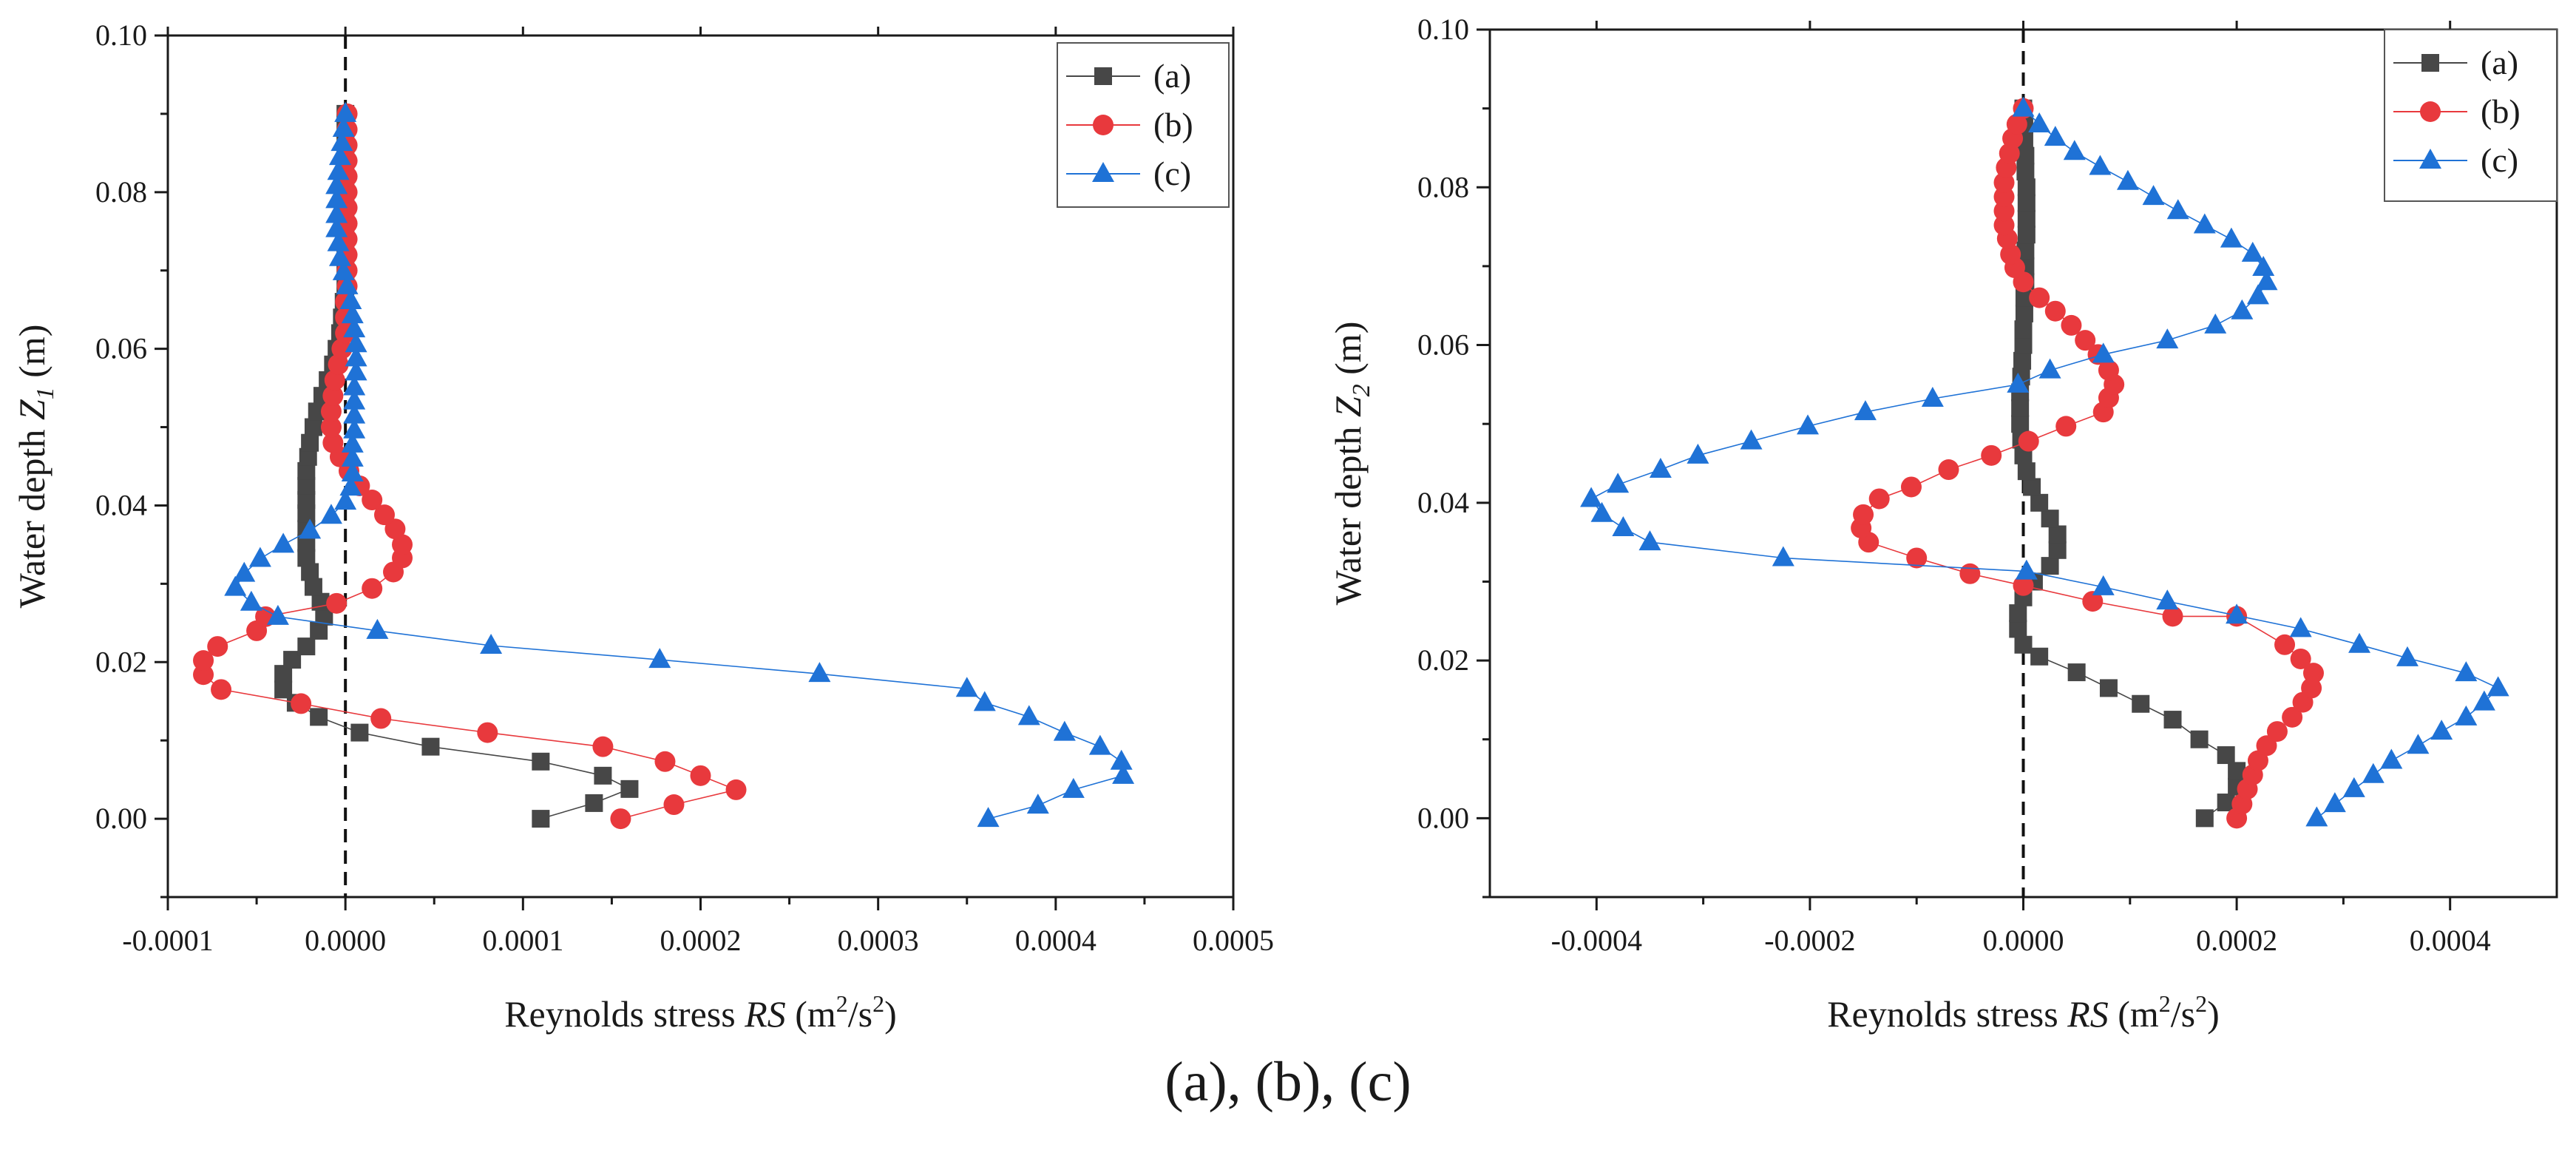 The height and width of the screenshot is (1150, 2576). I want to click on x-tick-label: 0.0003, so click(878, 940).